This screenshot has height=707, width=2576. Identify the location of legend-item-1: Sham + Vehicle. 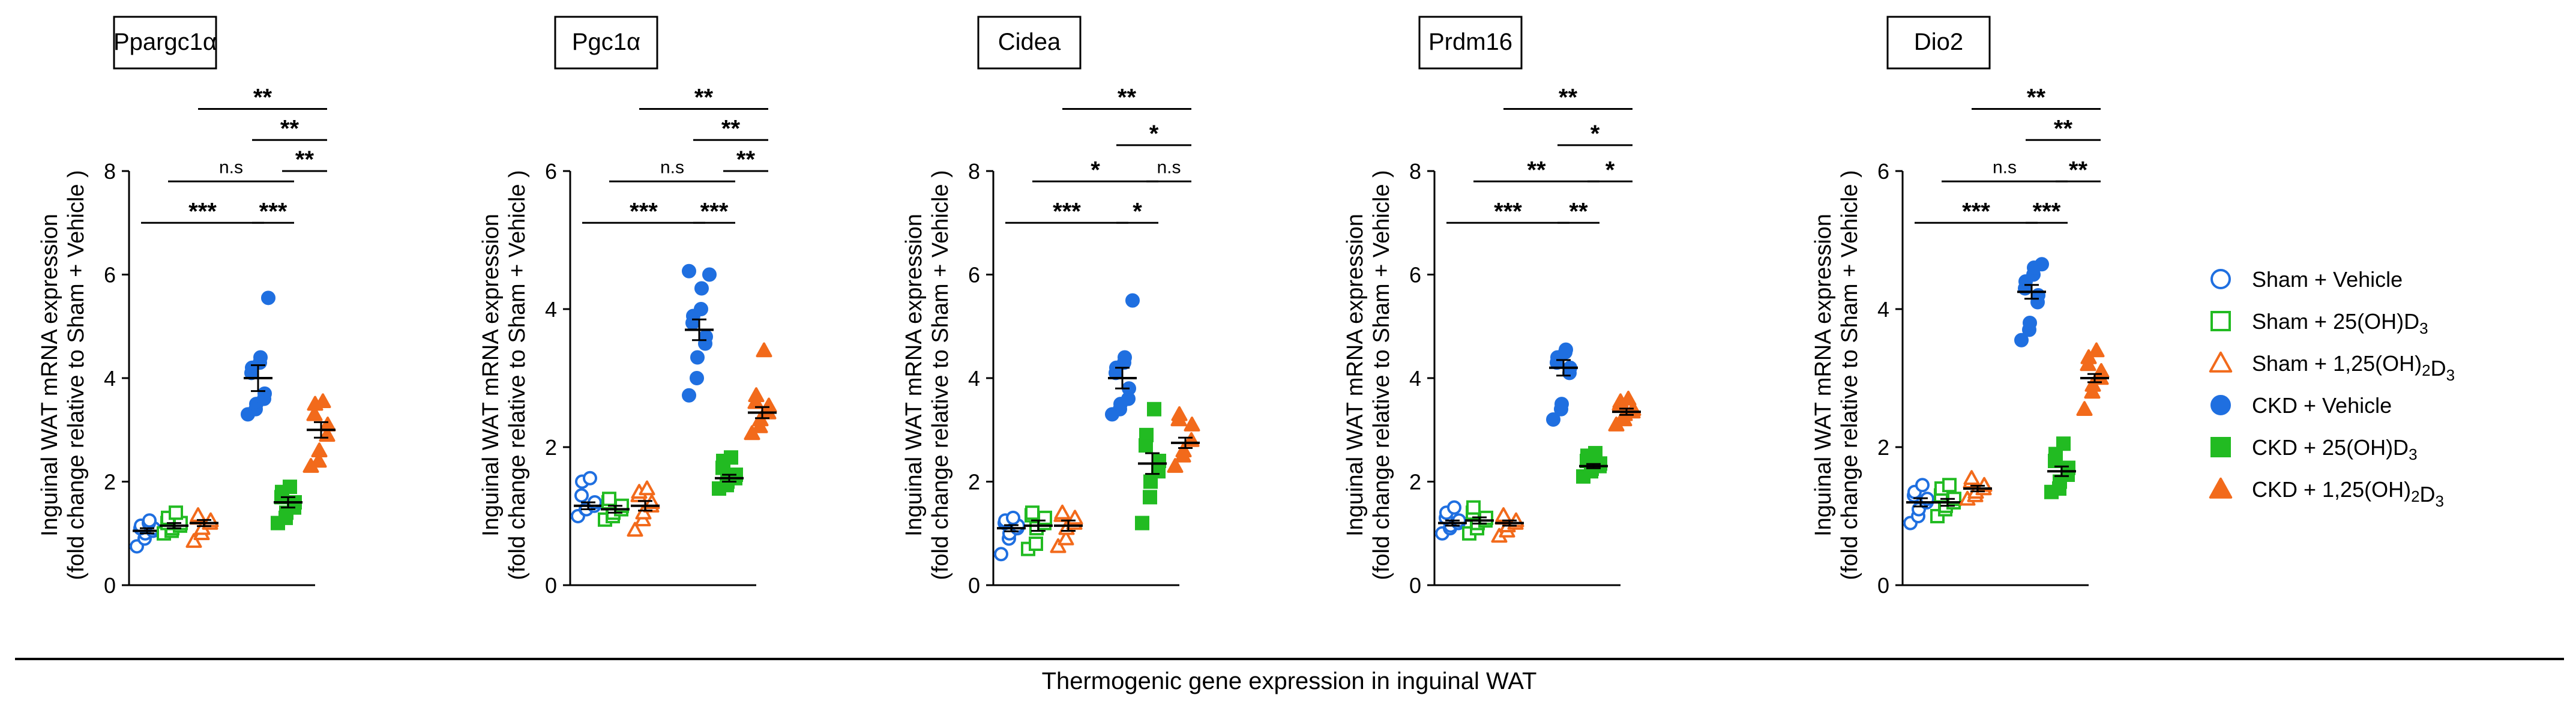
(2306, 279).